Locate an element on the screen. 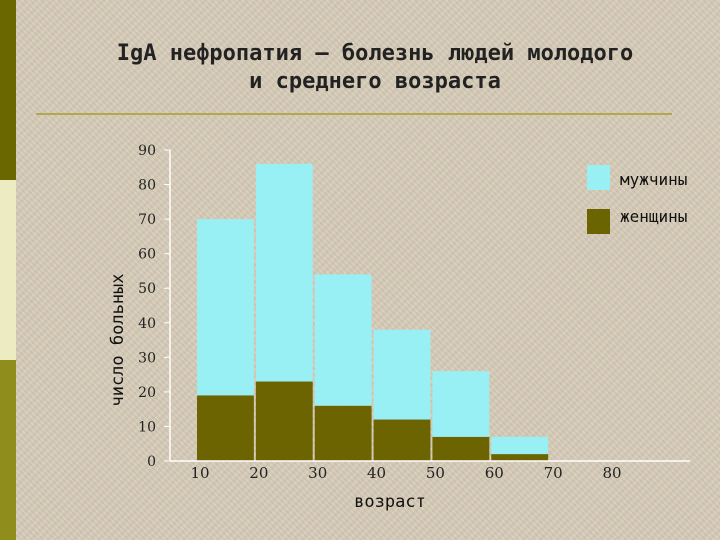  x-axis-label: возраст is located at coordinates (390, 502).